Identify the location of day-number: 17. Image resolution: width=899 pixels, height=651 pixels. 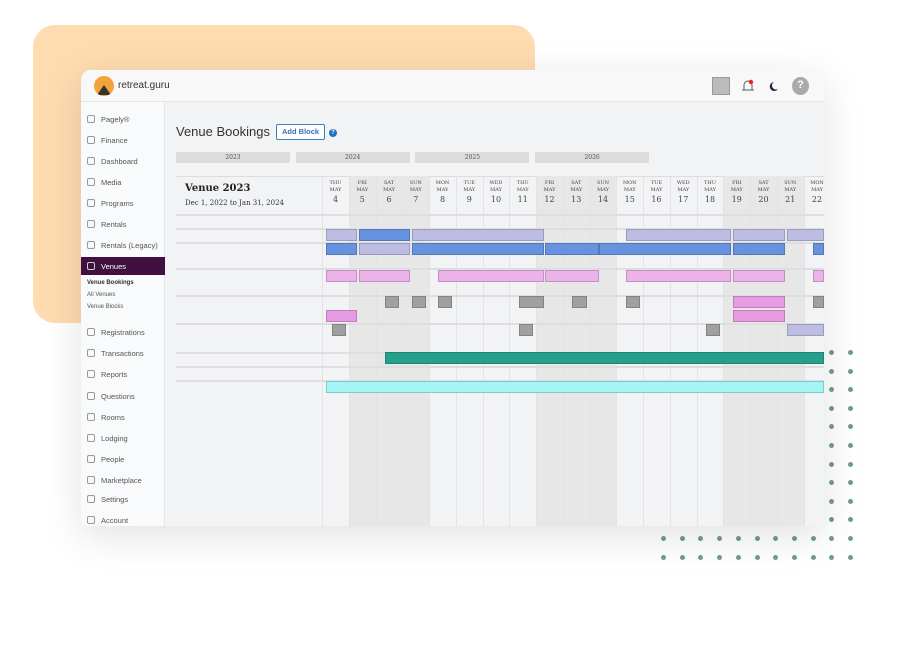
(683, 199).